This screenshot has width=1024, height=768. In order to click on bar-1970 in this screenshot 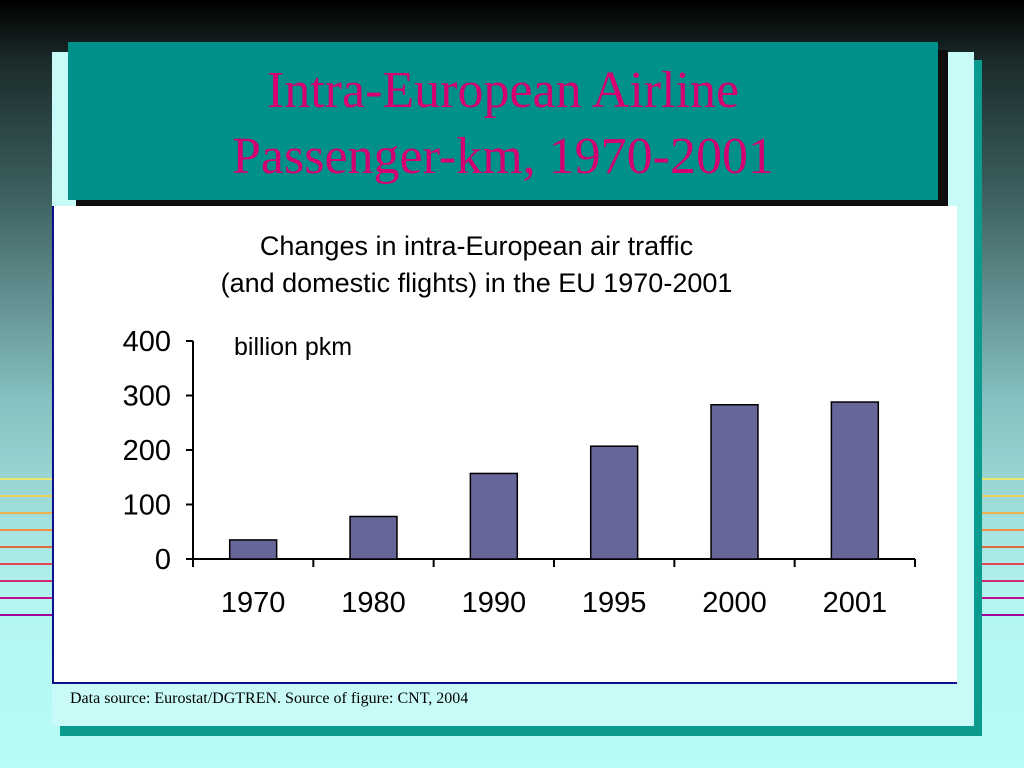, I will do `click(253, 549)`.